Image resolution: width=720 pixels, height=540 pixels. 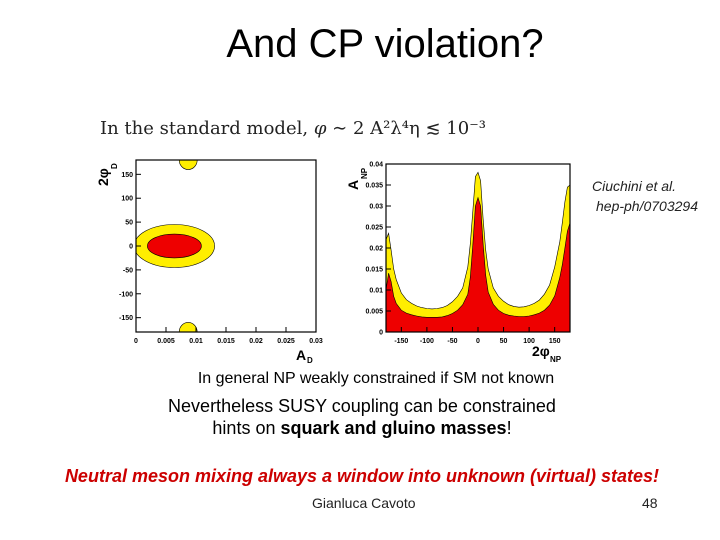 What do you see at coordinates (385, 44) in the screenshot?
I see `slide-title: And CP violation?` at bounding box center [385, 44].